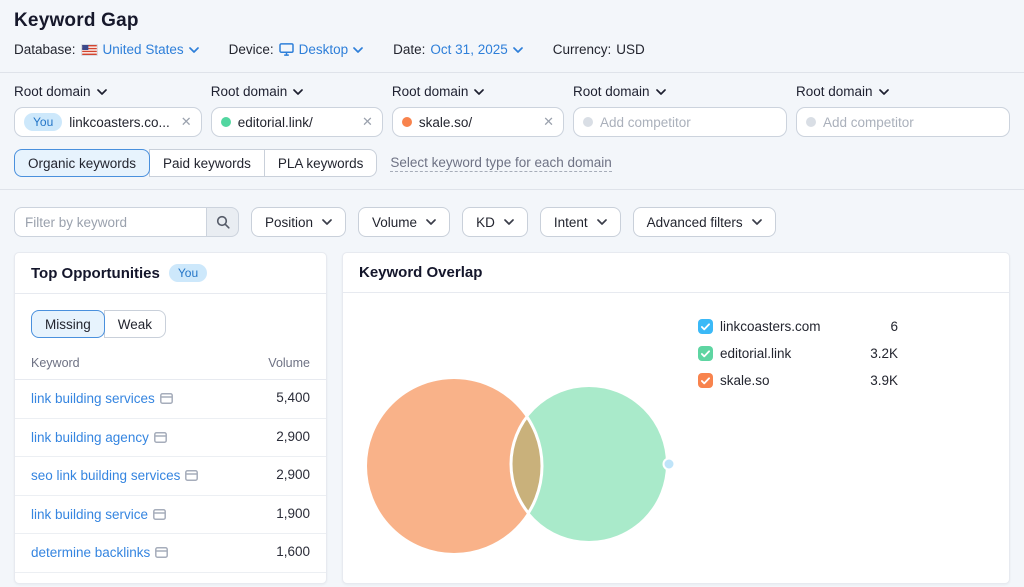  I want to click on database-label: Database:, so click(45, 49).